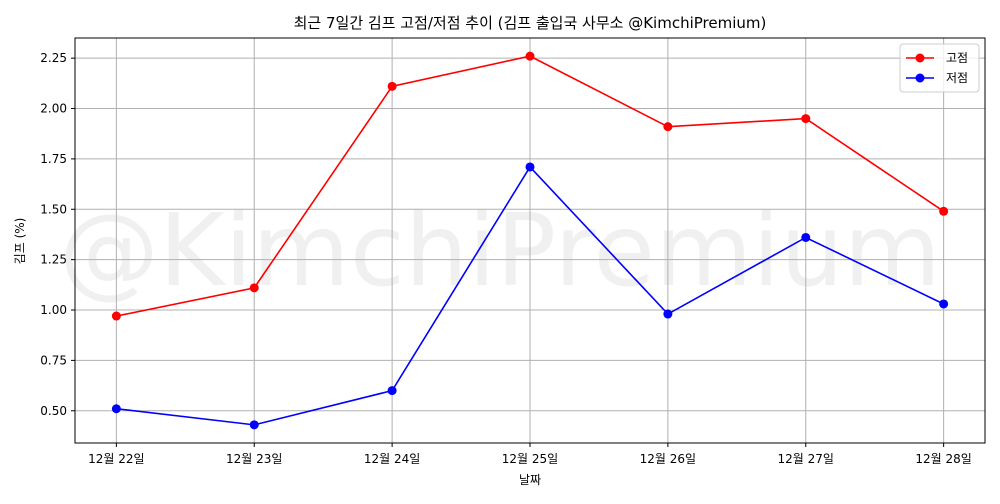 The height and width of the screenshot is (504, 1000). What do you see at coordinates (53, 109) in the screenshot?
I see `y-tick-label: 2.00` at bounding box center [53, 109].